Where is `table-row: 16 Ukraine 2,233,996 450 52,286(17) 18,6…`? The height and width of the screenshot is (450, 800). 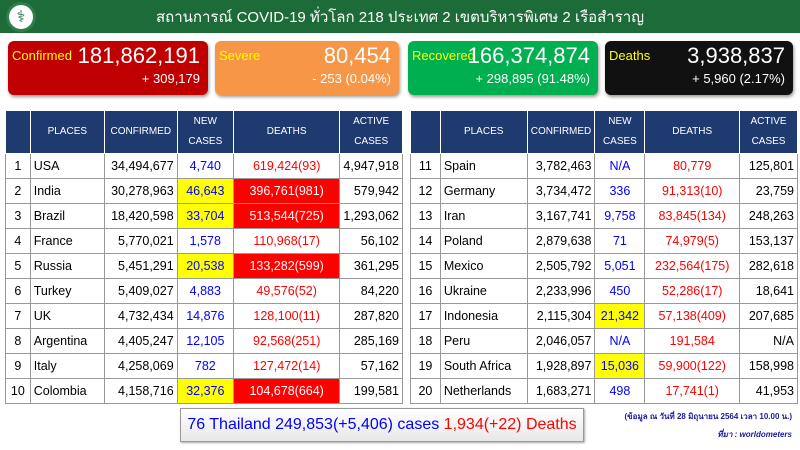
table-row: 16 Ukraine 2,233,996 450 52,286(17) 18,6… is located at coordinates (604, 291).